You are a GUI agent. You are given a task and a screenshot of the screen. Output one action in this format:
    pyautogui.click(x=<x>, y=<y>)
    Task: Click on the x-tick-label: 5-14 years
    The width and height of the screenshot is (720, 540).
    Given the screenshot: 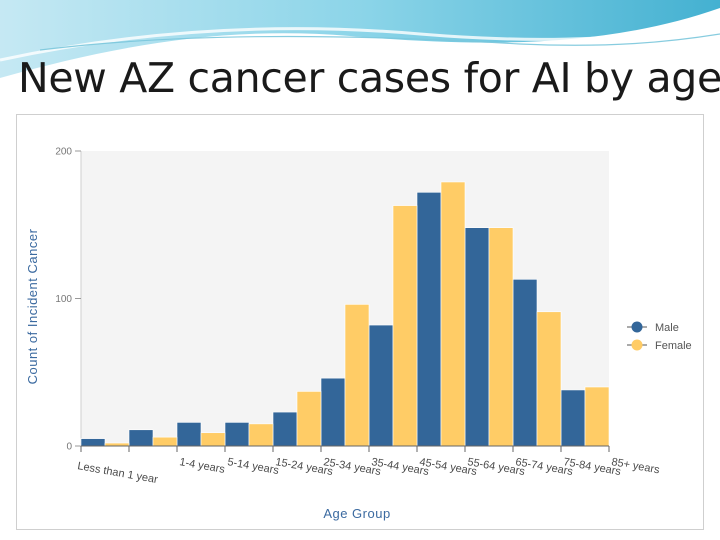 What is the action you would take?
    pyautogui.click(x=253, y=466)
    